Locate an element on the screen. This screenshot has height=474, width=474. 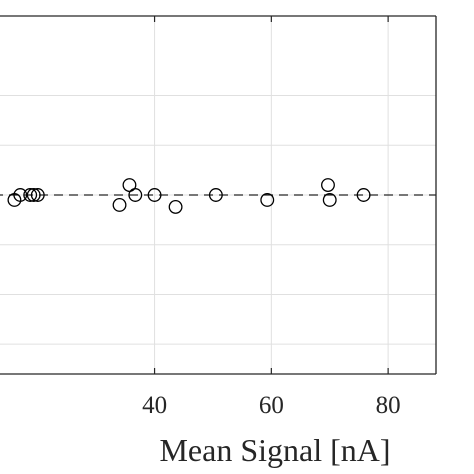
x-tick-labels: 40 60 80 is located at coordinates (271, 405).